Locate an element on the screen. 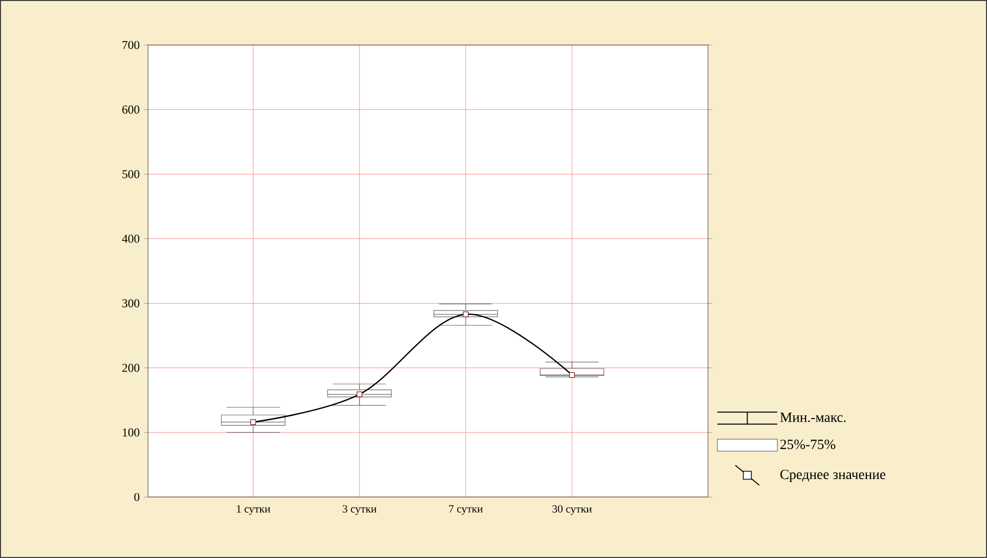 Image resolution: width=987 pixels, height=558 pixels. legend-label: 25%-75% is located at coordinates (808, 445).